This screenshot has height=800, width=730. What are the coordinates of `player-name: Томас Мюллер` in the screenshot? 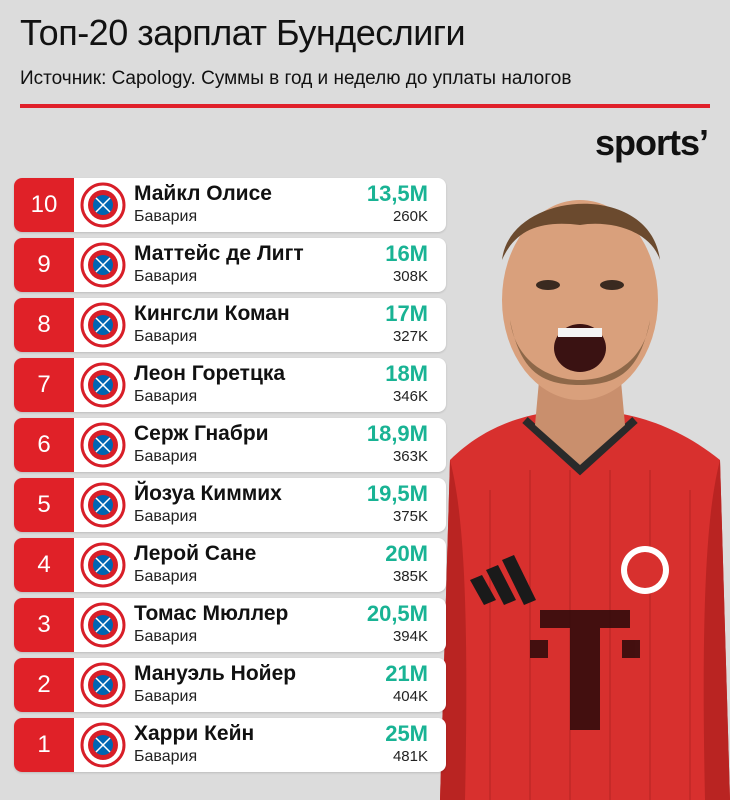 It's located at (211, 613).